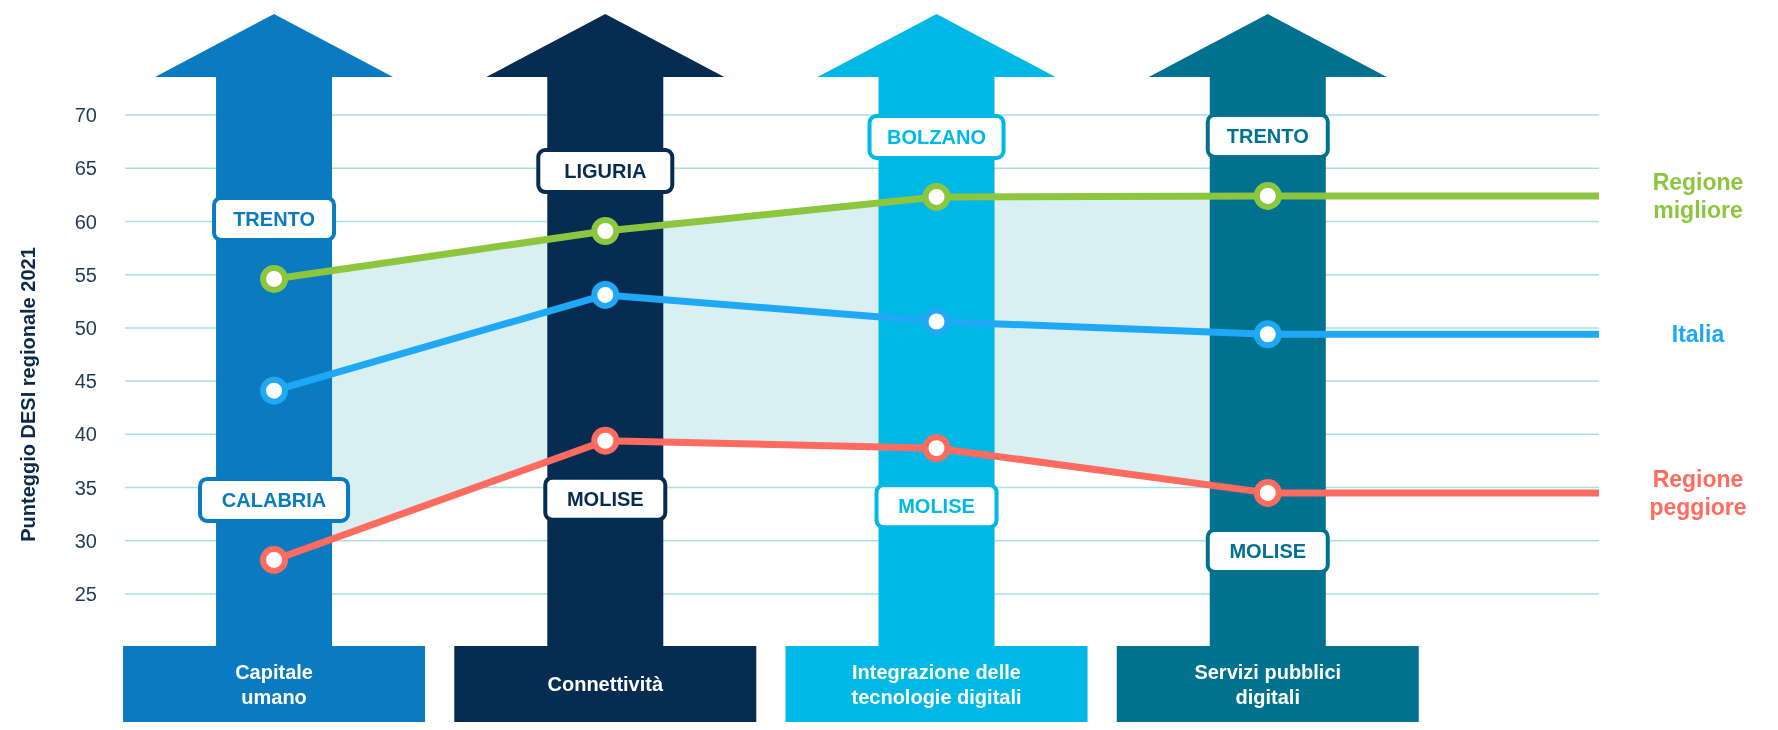 Image resolution: width=1778 pixels, height=730 pixels. Describe the element at coordinates (936, 136) in the screenshot. I see `annotation: BOLZANO` at that location.